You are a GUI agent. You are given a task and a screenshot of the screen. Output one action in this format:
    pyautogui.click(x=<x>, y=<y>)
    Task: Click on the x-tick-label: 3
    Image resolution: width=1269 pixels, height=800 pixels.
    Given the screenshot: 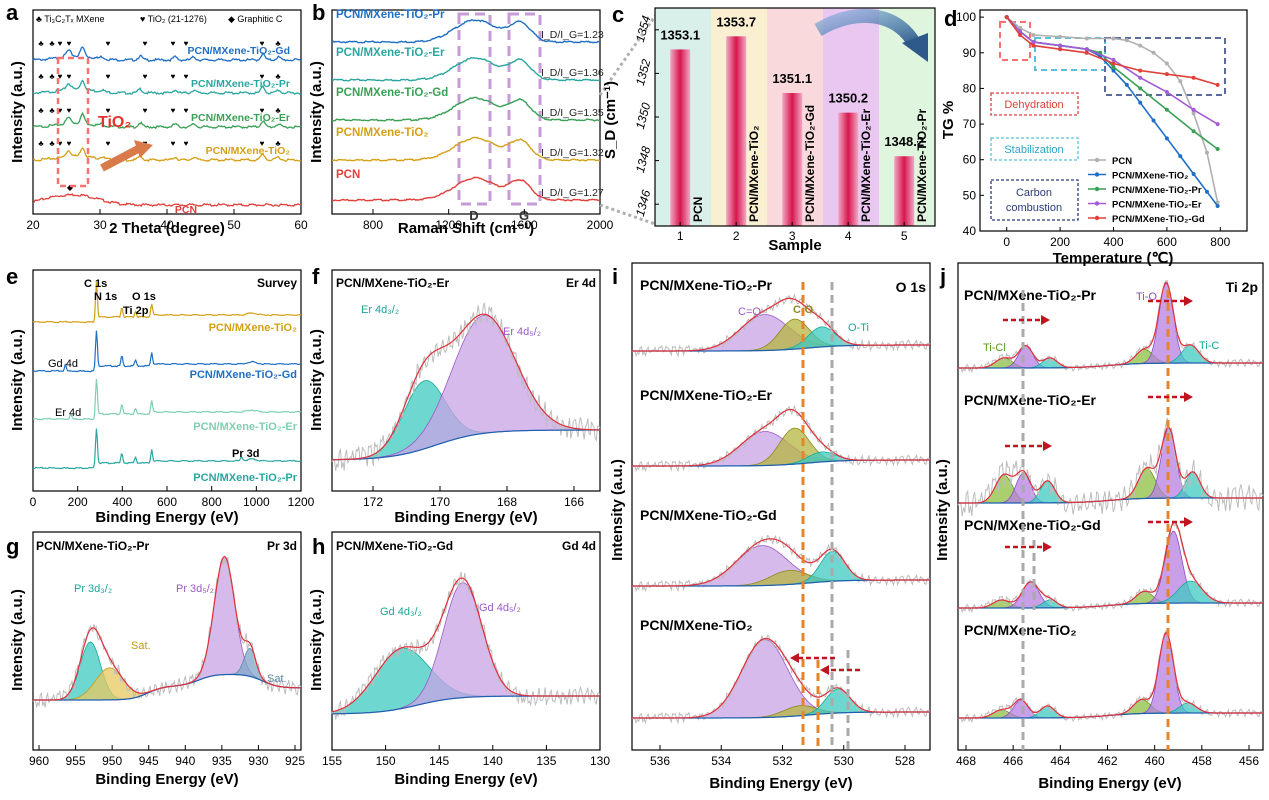 What is the action you would take?
    pyautogui.click(x=792, y=236)
    